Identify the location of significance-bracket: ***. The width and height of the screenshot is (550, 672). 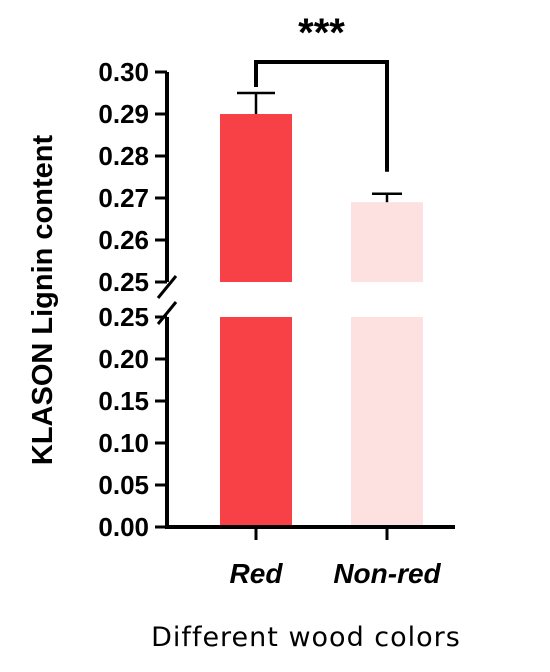
(321, 91).